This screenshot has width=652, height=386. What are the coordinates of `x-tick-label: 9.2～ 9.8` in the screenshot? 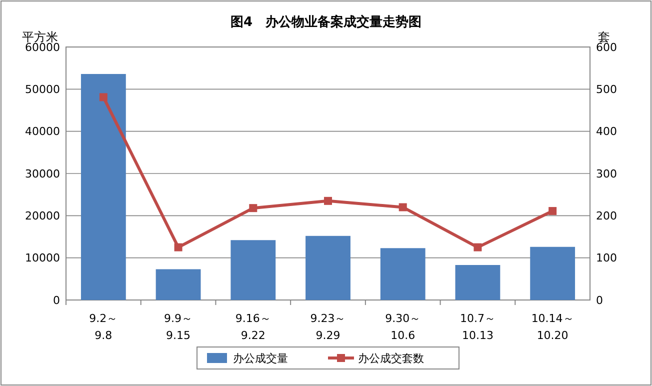 It's located at (103, 327).